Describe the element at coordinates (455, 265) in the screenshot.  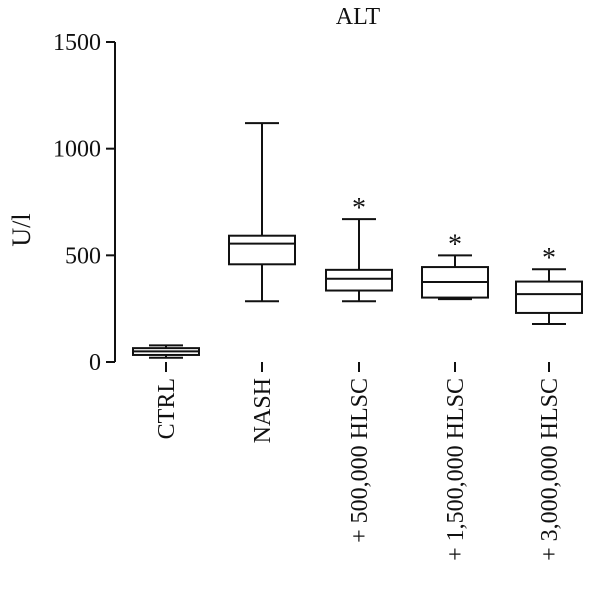
I see `box-3: *` at that location.